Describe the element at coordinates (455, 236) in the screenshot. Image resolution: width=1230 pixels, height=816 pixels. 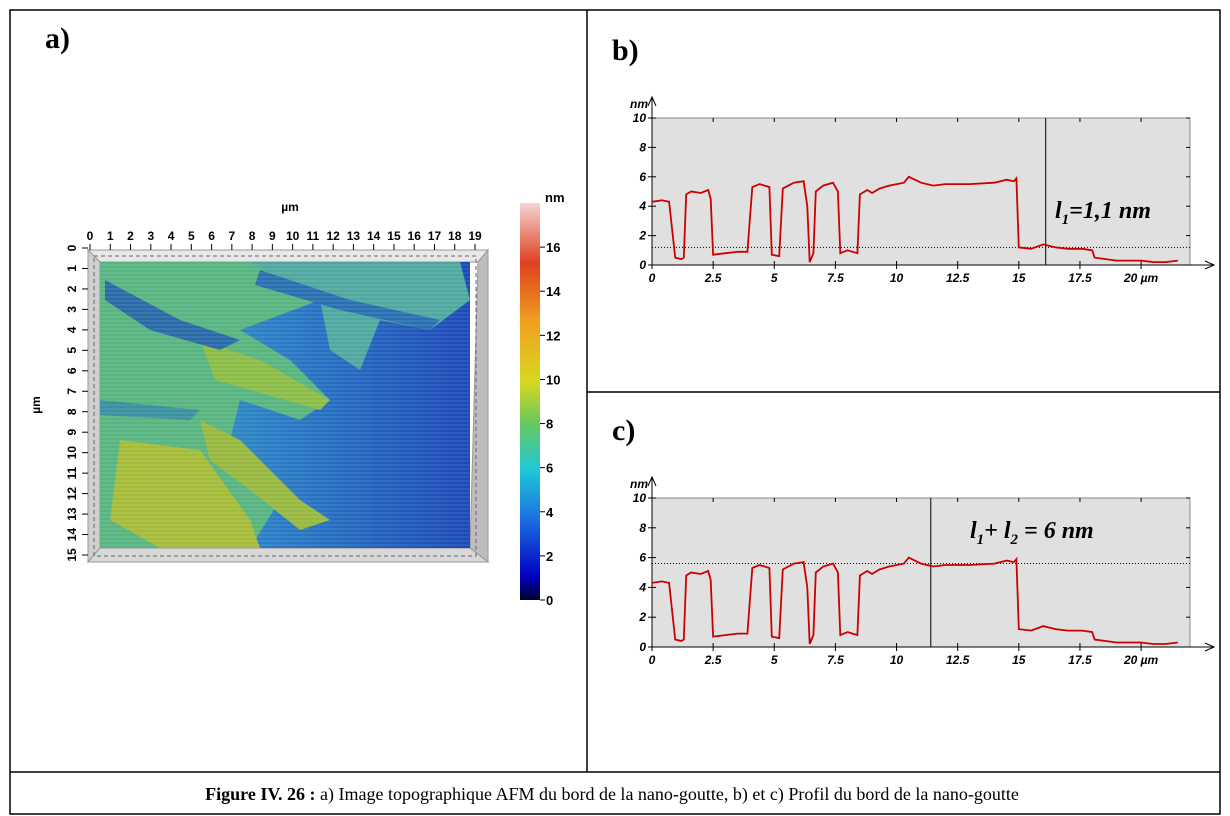
I see `x-tick-label: 18` at that location.